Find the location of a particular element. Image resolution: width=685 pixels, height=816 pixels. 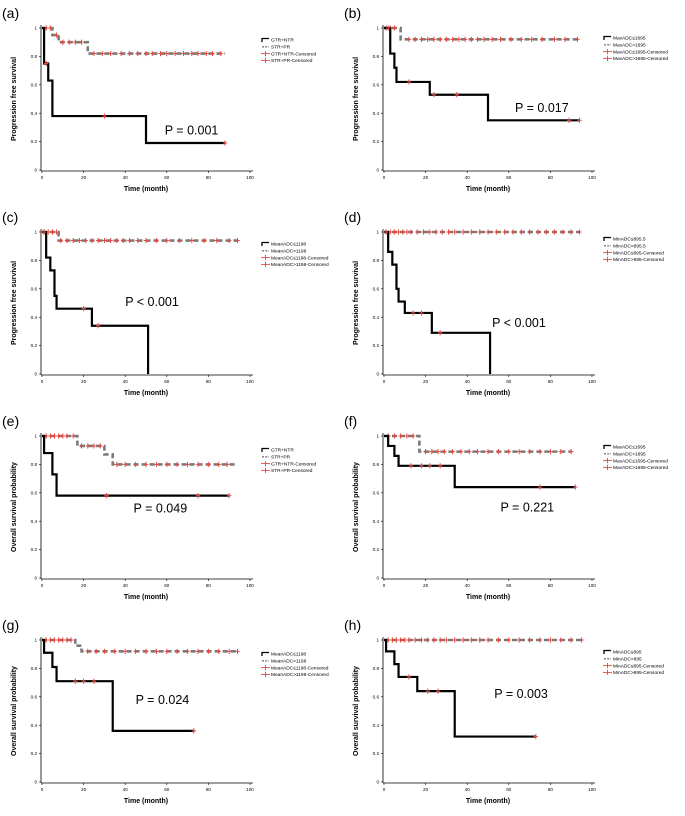

panel-label: (d) is located at coordinates (352, 217).